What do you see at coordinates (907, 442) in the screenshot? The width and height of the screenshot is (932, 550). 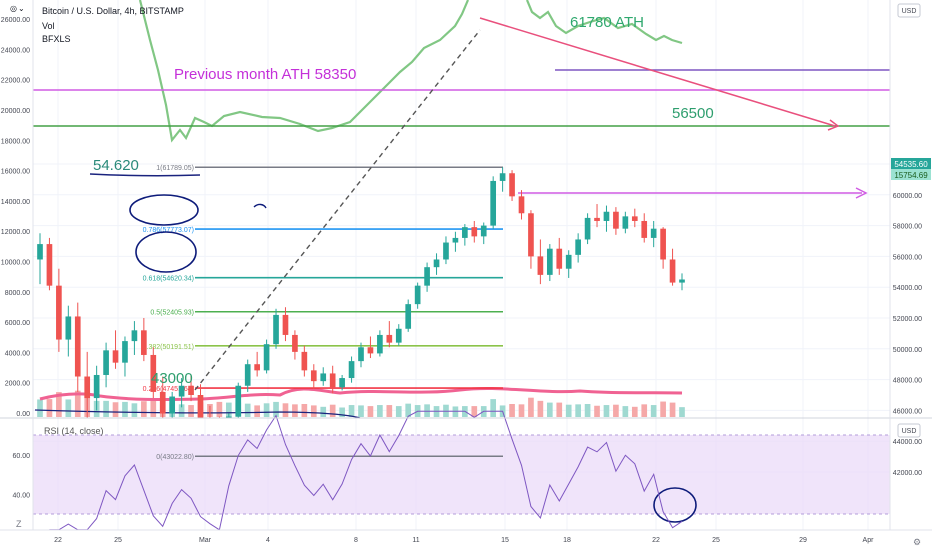 I see `price-tick-label: 44000.00` at bounding box center [907, 442].